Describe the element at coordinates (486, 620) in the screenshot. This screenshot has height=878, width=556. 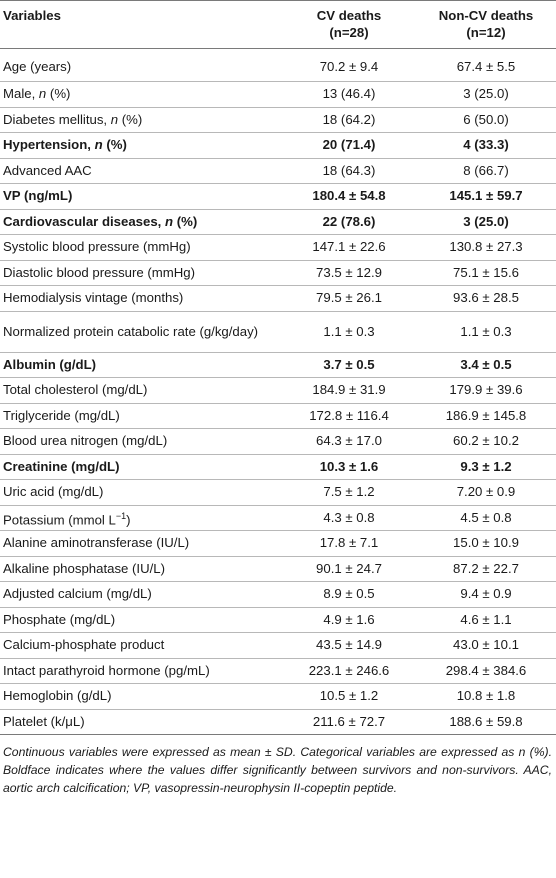
I see `row-non-cv-deaths-value: 4.6 ± 1.1` at that location.